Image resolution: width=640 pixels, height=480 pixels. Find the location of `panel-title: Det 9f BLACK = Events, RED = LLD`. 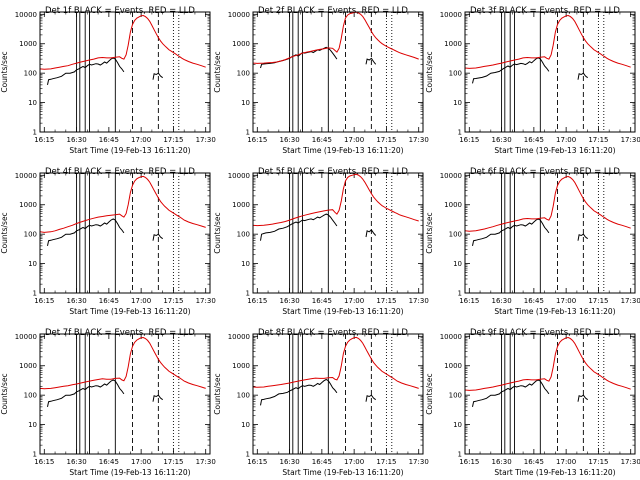

panel-title: Det 9f BLACK = Events, RED = LLD is located at coordinates (545, 333).